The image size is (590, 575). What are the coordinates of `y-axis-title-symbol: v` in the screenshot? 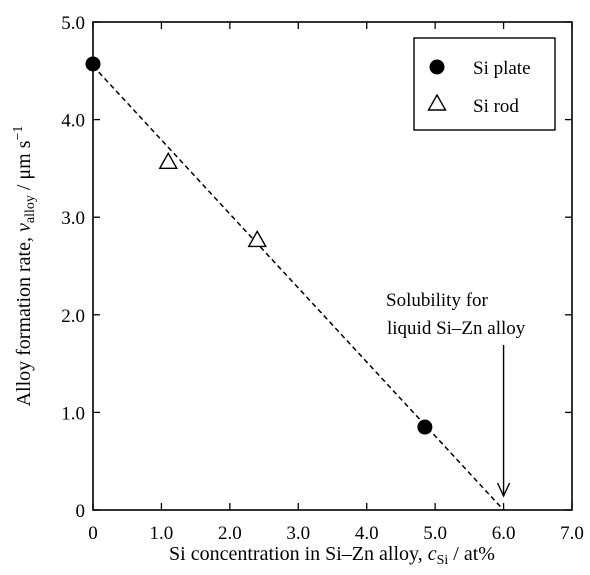 It's located at (24, 227).